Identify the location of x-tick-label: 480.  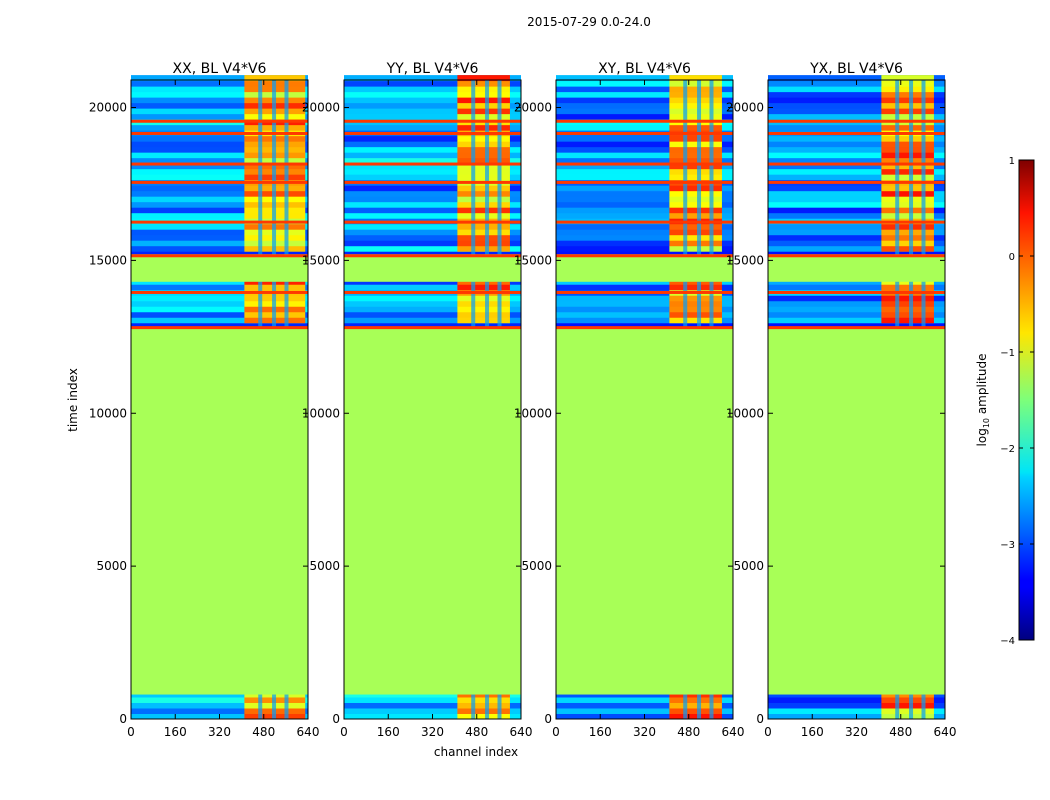
(476, 732).